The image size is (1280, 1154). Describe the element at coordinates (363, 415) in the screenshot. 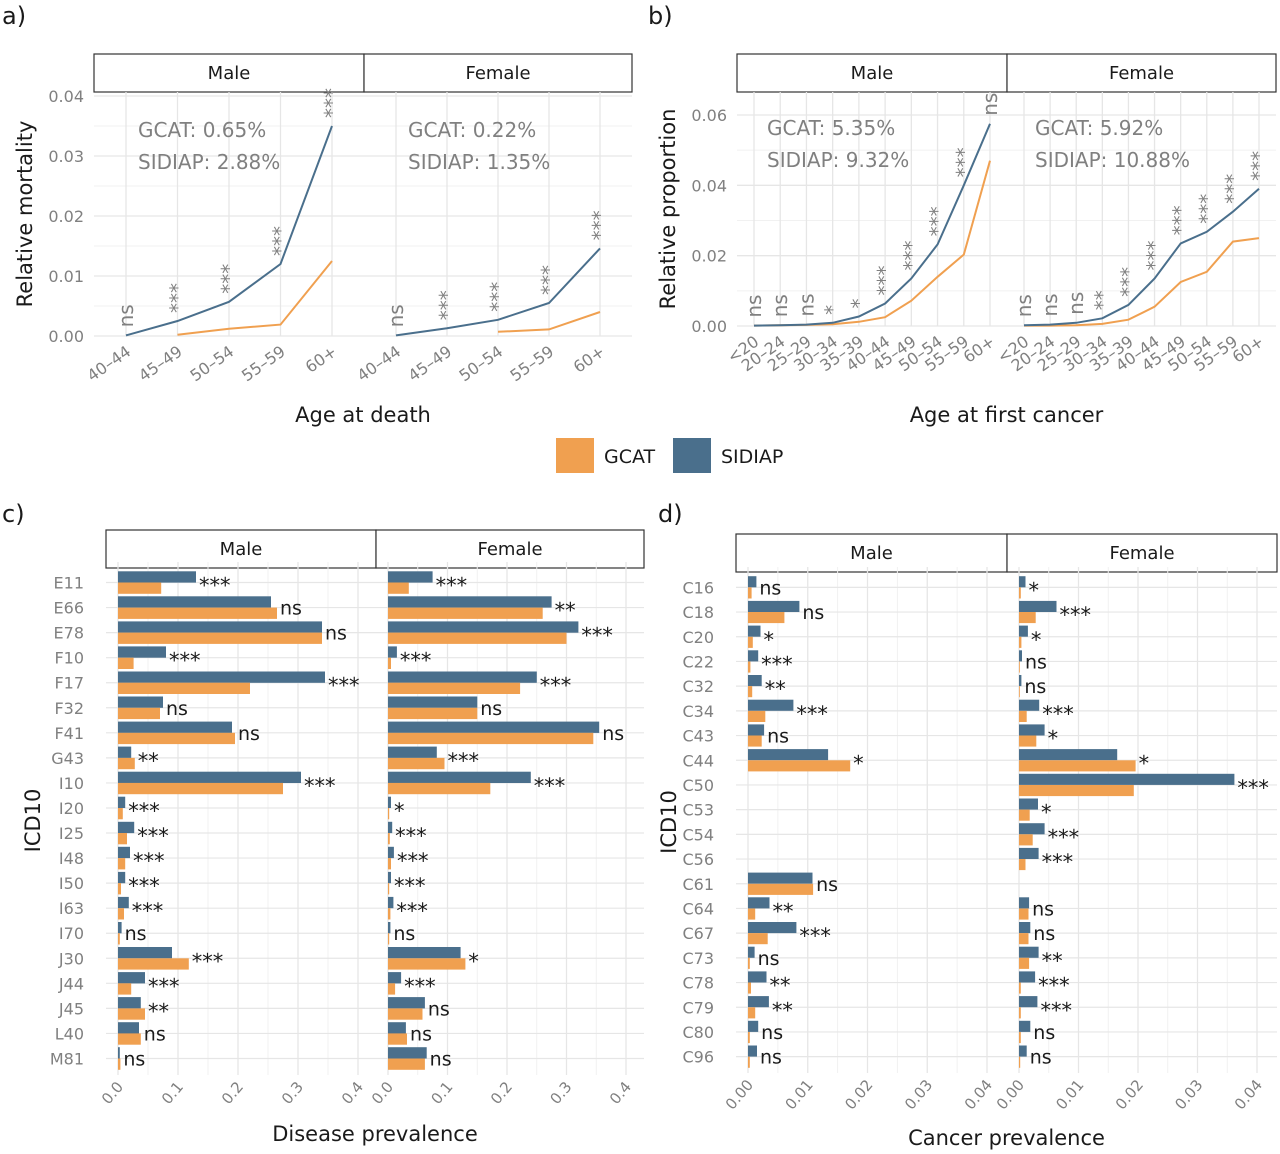

I see `x-axis-title: Age at death` at that location.